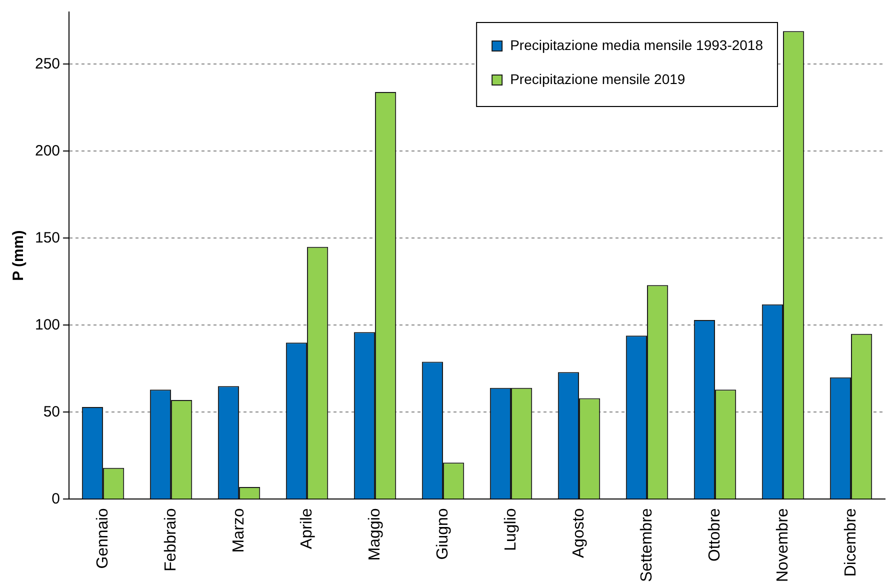  What do you see at coordinates (47, 151) in the screenshot?
I see `y-tick-label: 200` at bounding box center [47, 151].